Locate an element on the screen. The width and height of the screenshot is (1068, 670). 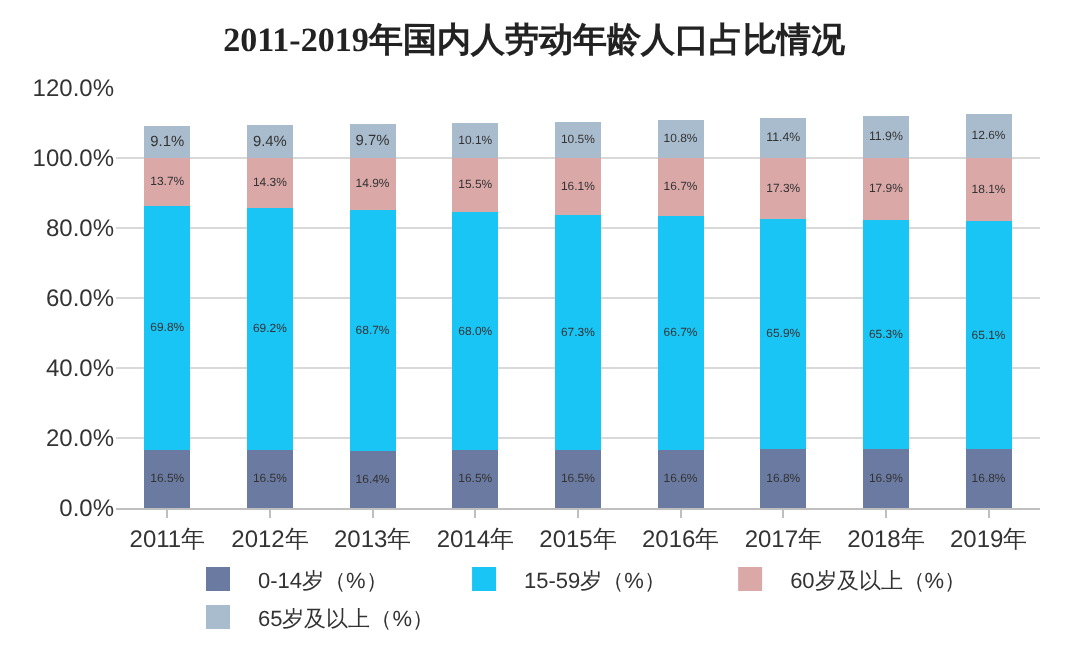
legend-label: 60岁及以上（%） is located at coordinates (878, 580).